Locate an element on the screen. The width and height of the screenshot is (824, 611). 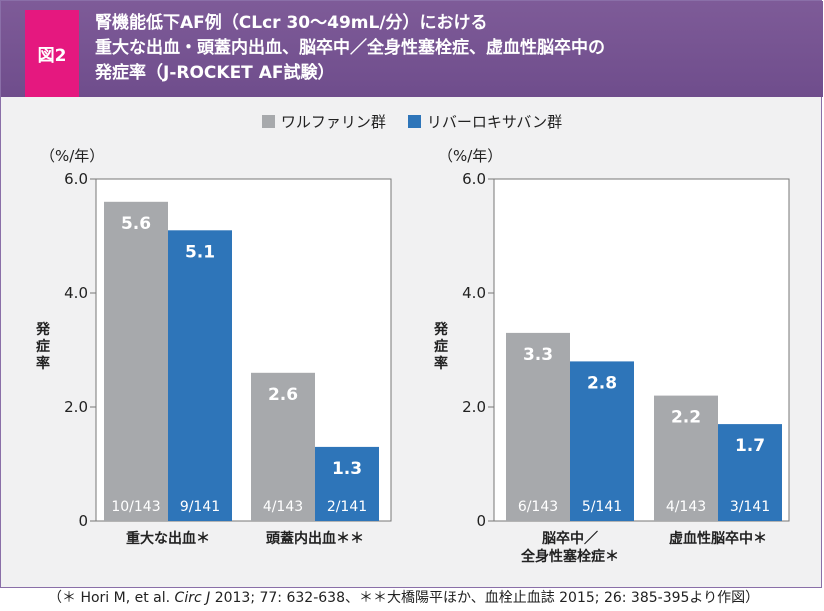
title-line-3: 発症率（J-ROCKET AF試験） is located at coordinates (215, 73).